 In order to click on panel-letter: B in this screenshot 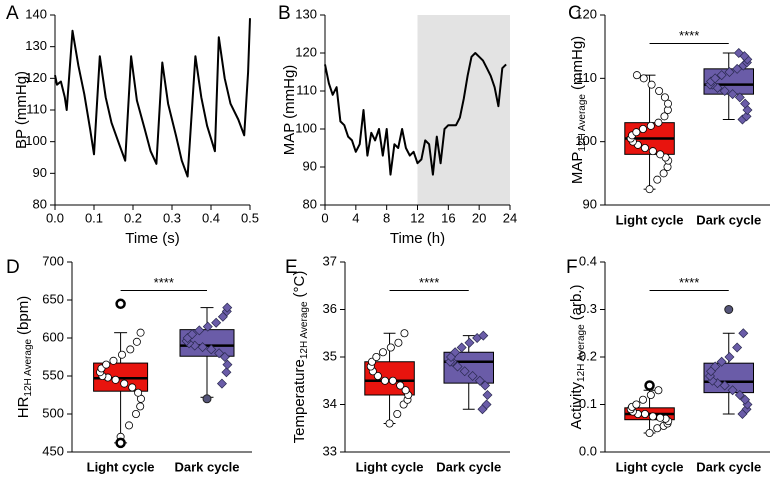, I will do `click(284, 13)`.